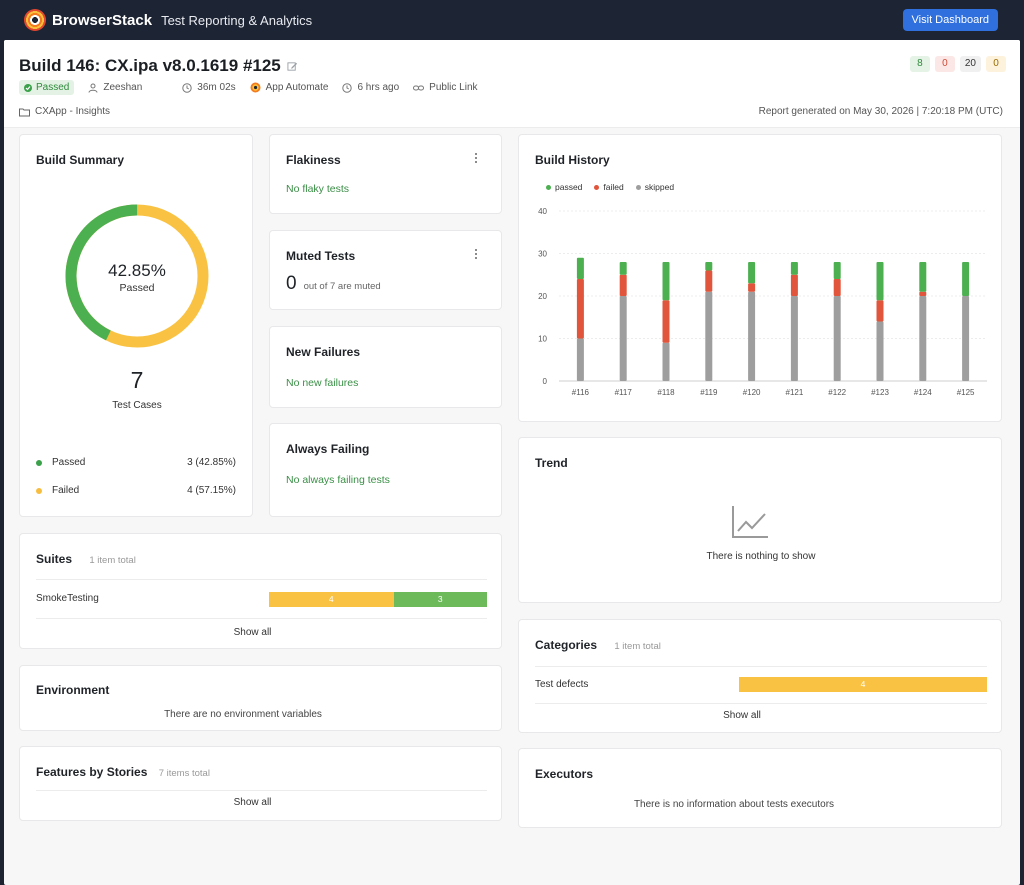 Image resolution: width=1024 pixels, height=885 pixels. Describe the element at coordinates (966, 392) in the screenshot. I see `x-tick-label: #125` at that location.